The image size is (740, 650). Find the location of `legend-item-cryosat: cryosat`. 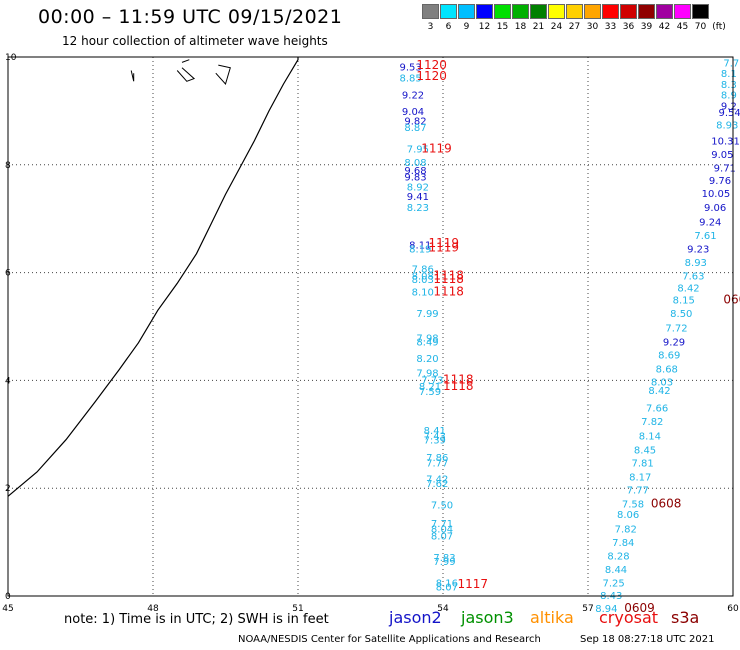

legend-item-cryosat: cryosat is located at coordinates (629, 617).